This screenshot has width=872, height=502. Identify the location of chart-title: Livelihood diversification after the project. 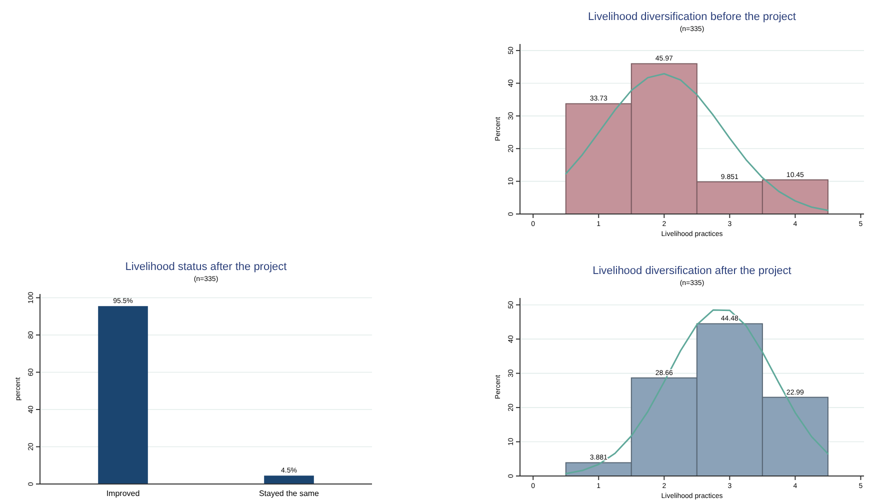
(692, 271).